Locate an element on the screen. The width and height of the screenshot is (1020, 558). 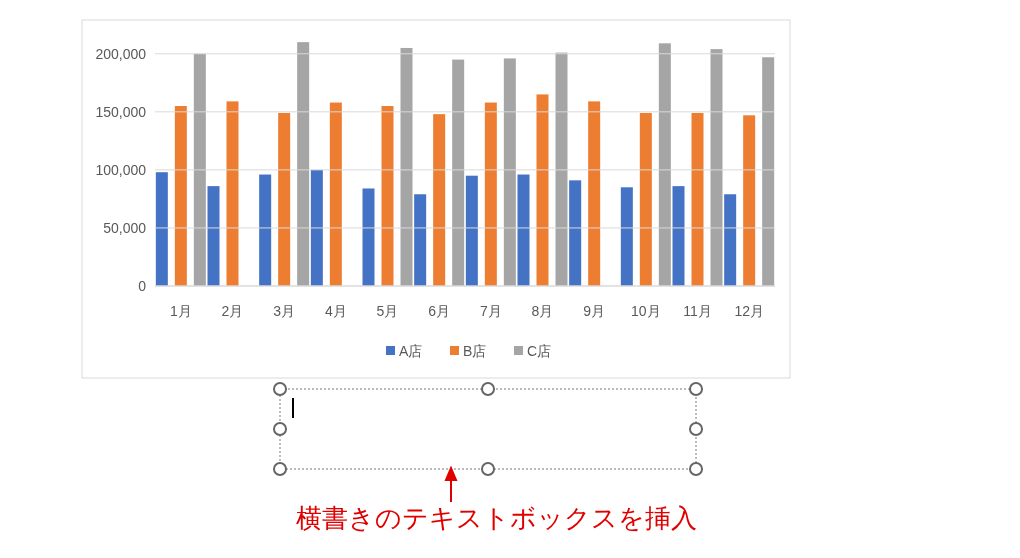
text: 横書きのテキストボックスを挿入 is located at coordinates (496, 518).